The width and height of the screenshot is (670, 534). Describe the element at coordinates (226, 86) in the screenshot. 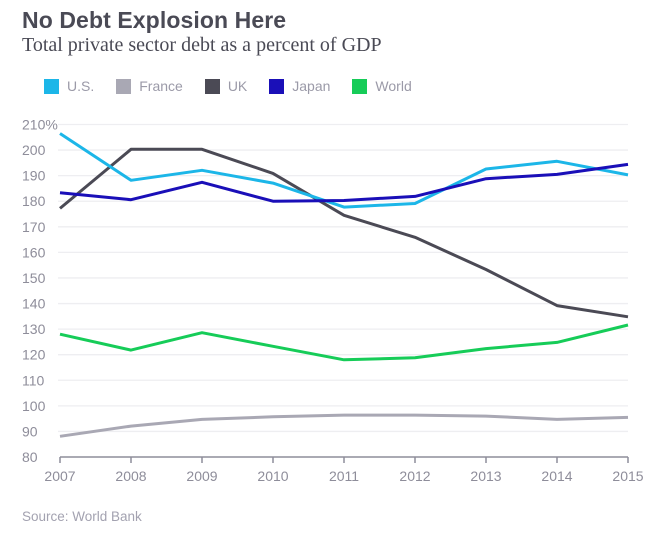

I see `legend-item-uk: UK` at that location.